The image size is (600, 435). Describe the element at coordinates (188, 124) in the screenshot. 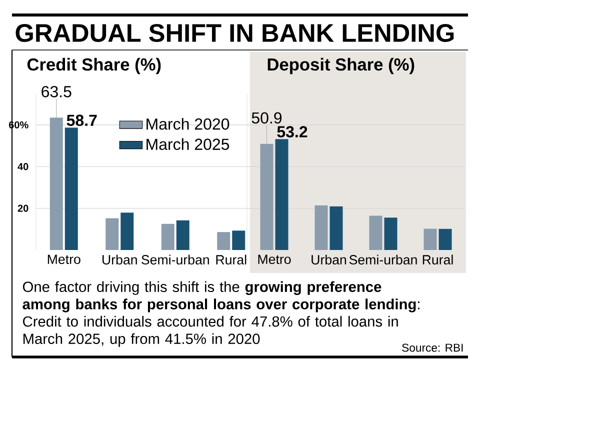

I see `legend-label: March 2020` at that location.